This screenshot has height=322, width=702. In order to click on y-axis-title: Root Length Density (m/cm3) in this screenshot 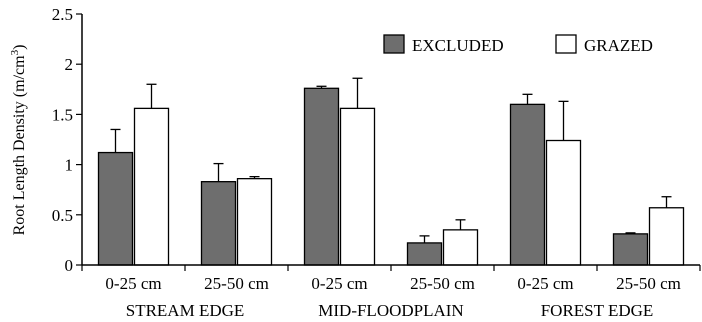, I will do `click(18, 140)`.